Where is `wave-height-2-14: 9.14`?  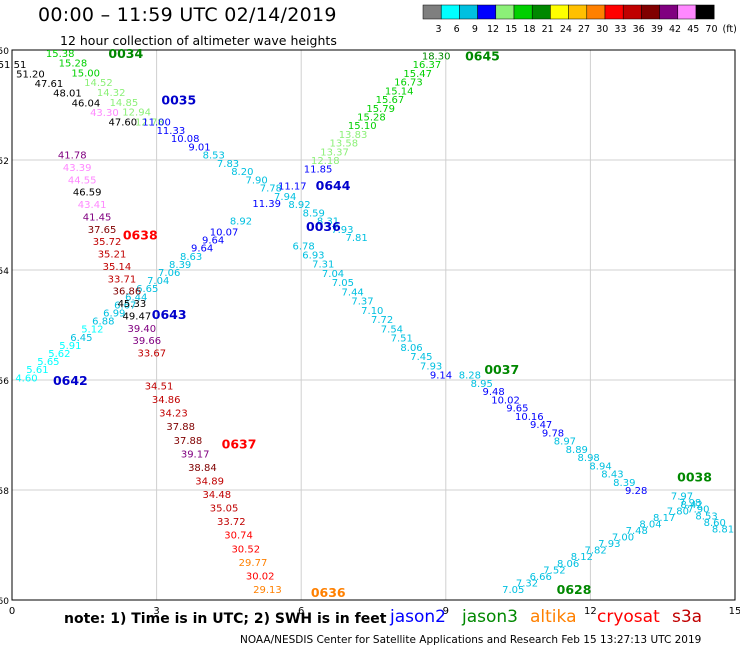
wave-height-2-14: 9.14 is located at coordinates (441, 376).